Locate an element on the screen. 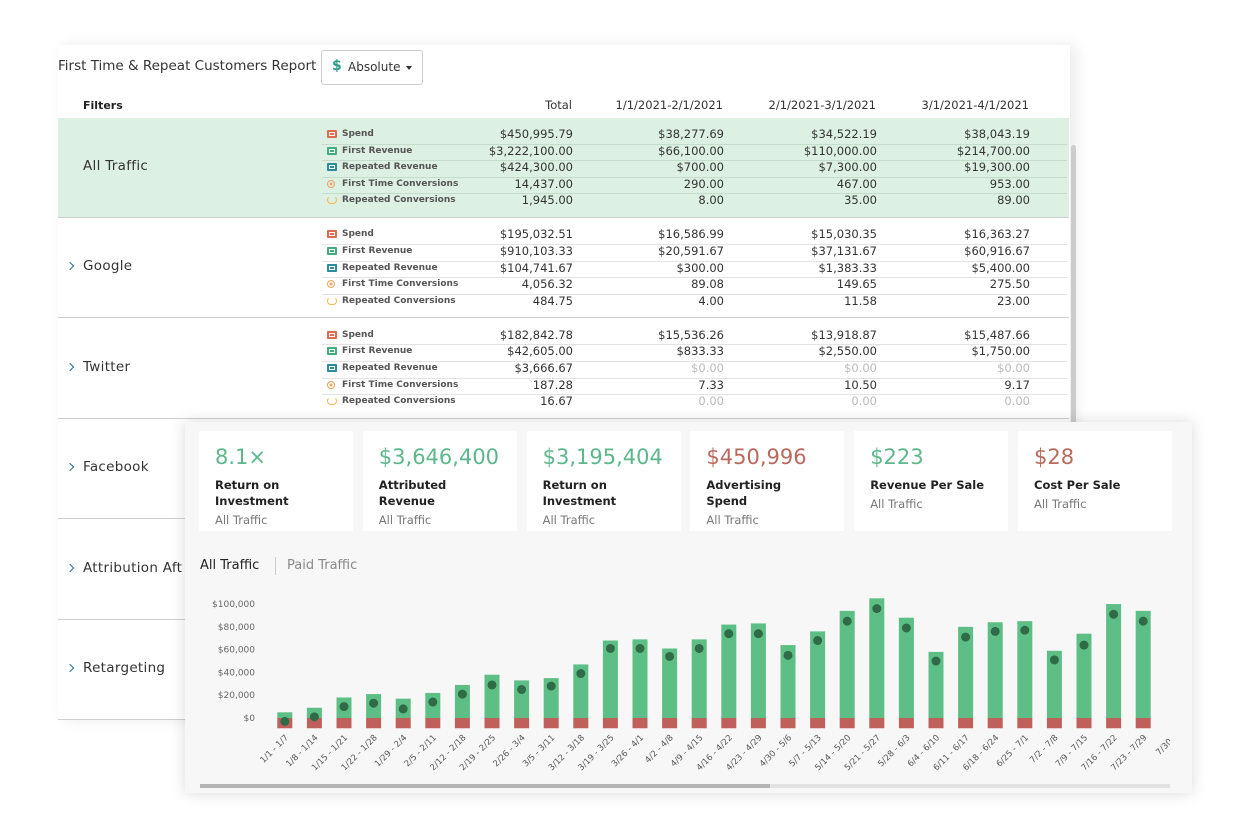  metric-label: Spend is located at coordinates (358, 334).